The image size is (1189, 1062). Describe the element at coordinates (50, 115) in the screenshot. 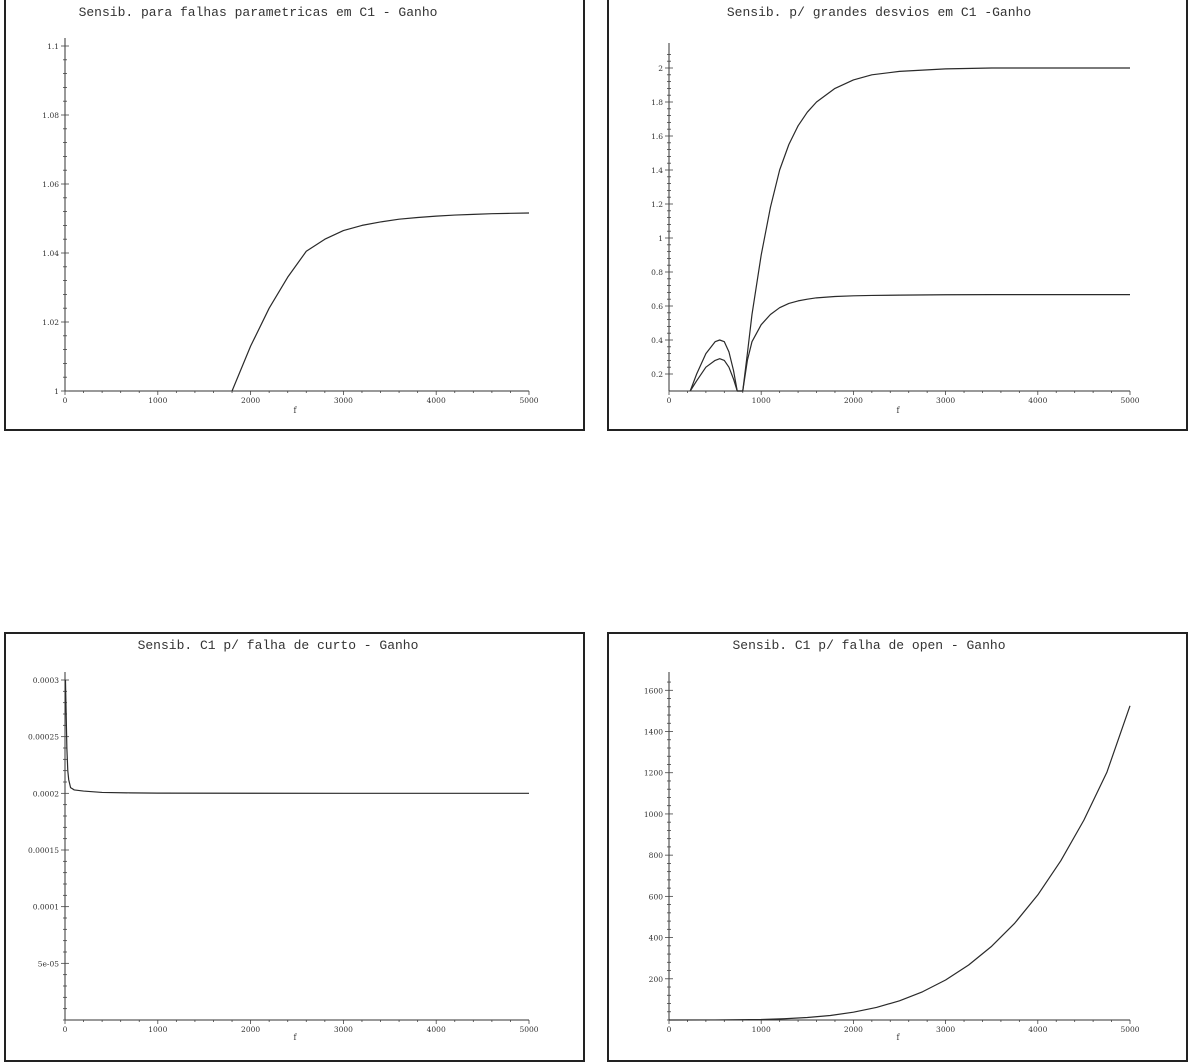

I see `y-tick-label: 1.08` at that location.